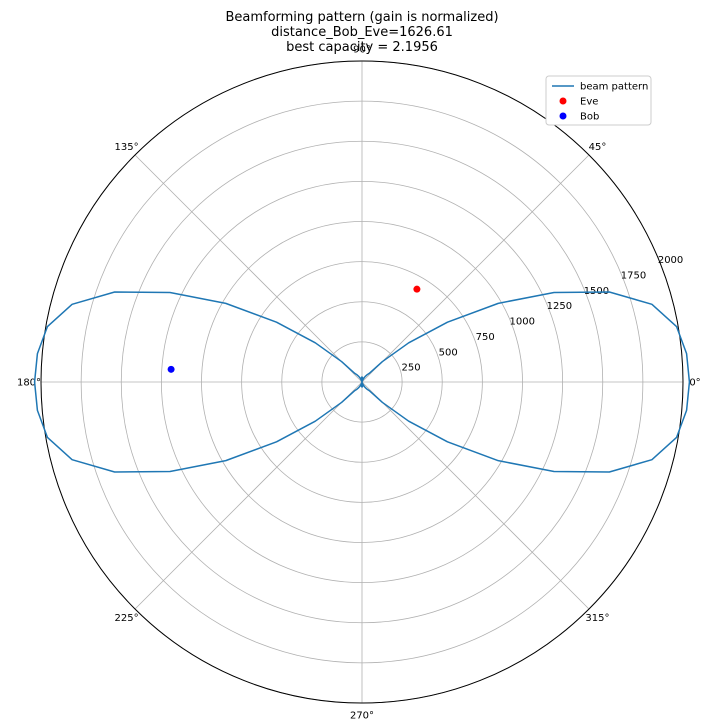 This screenshot has width=720, height=720. Describe the element at coordinates (559, 306) in the screenshot. I see `radial-tick-label: 1250` at that location.